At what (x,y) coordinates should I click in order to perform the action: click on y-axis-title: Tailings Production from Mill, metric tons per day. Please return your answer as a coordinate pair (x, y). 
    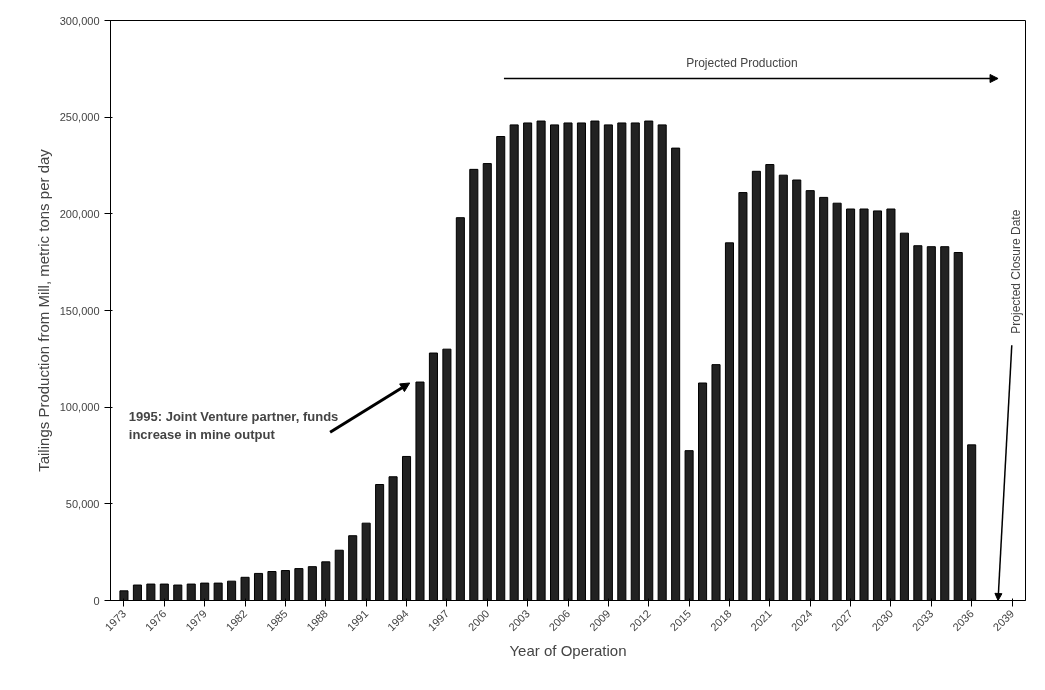
    Looking at the image, I should click on (43, 310).